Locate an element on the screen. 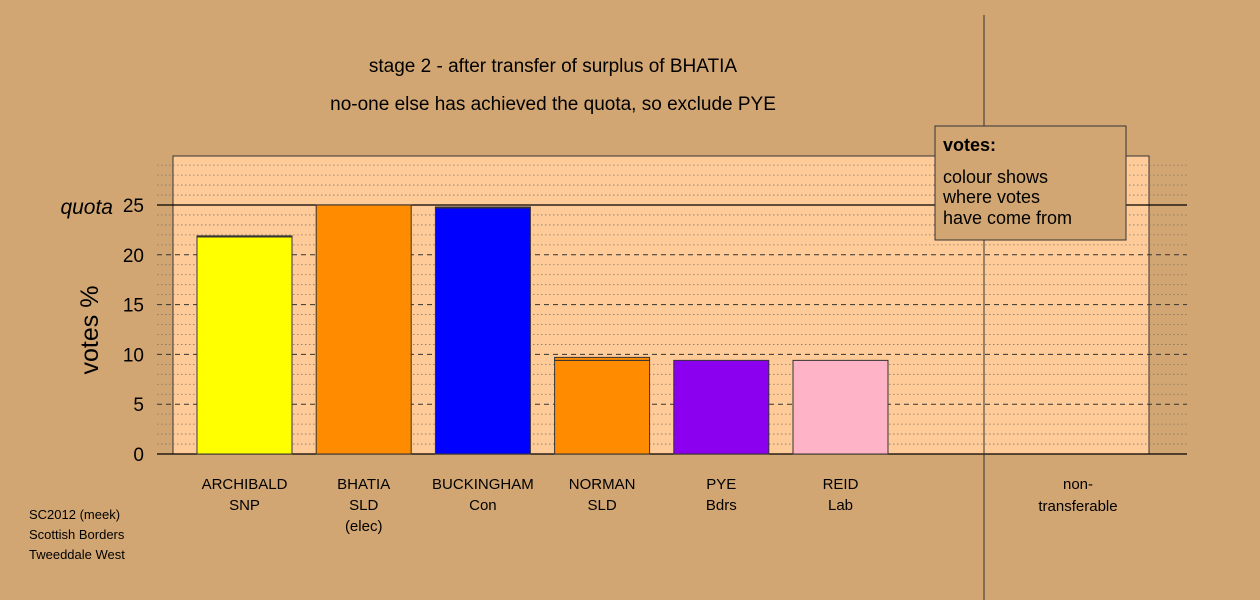  bar-reid is located at coordinates (840, 407).